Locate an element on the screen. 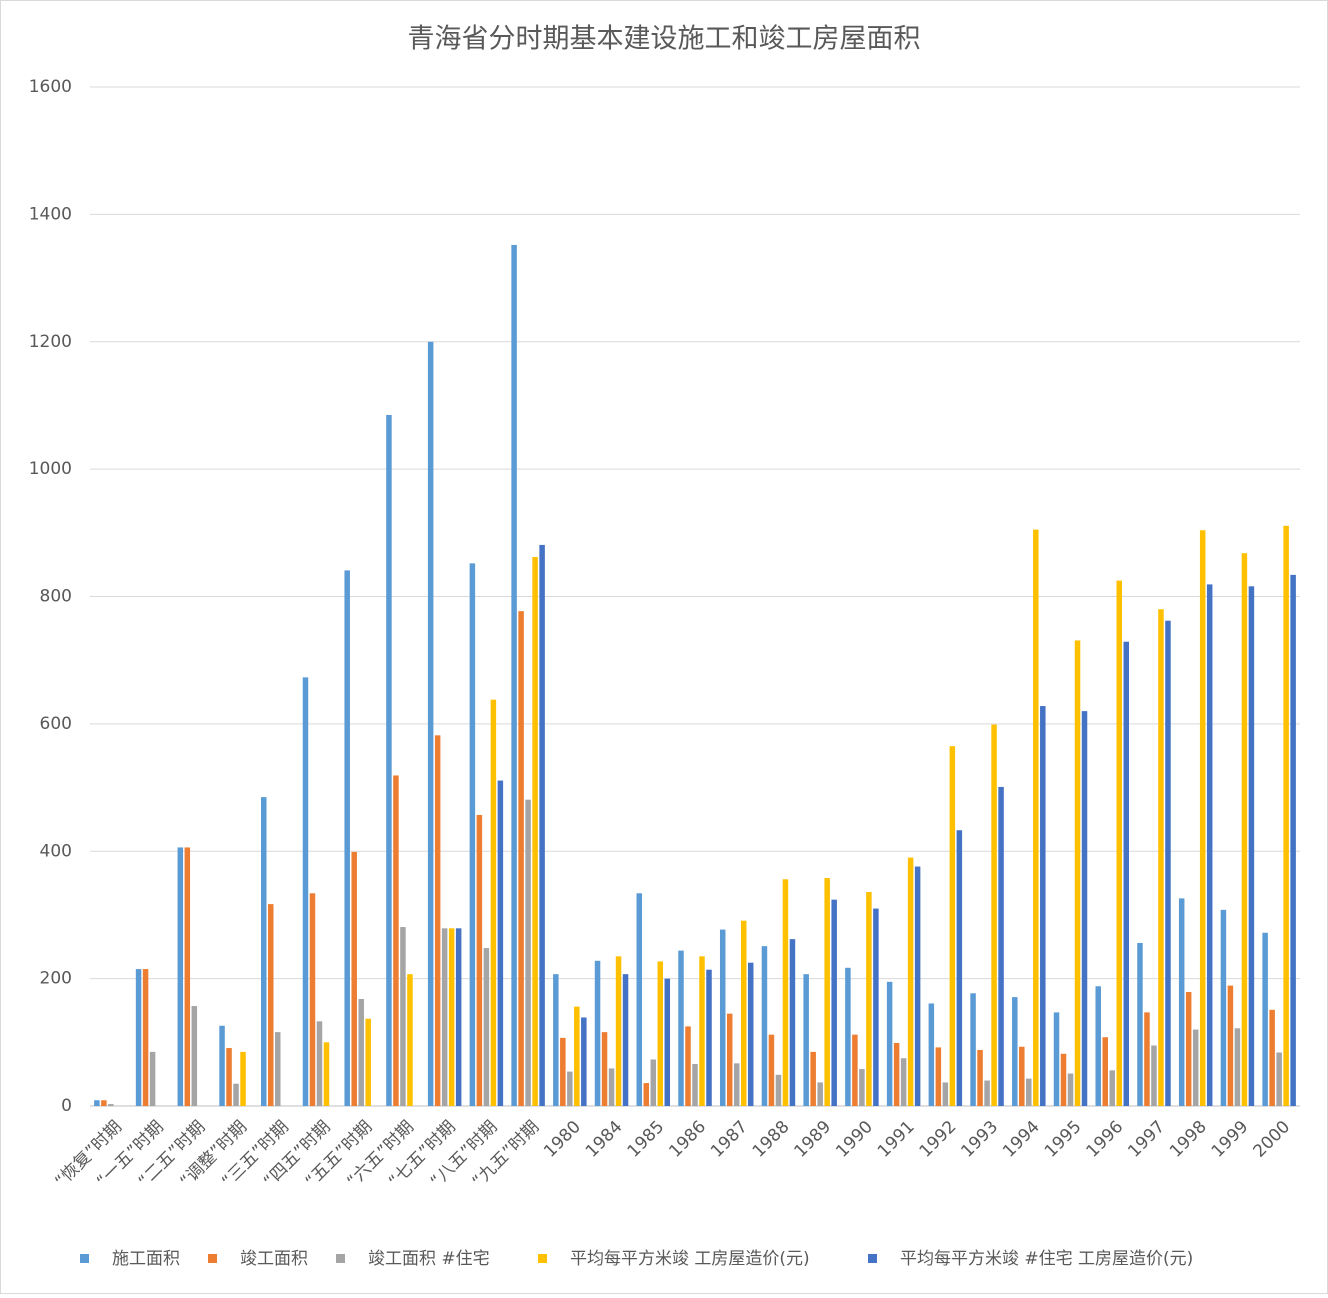 Image resolution: width=1328 pixels, height=1298 pixels. y-tick-label: 1200 is located at coordinates (50, 342).